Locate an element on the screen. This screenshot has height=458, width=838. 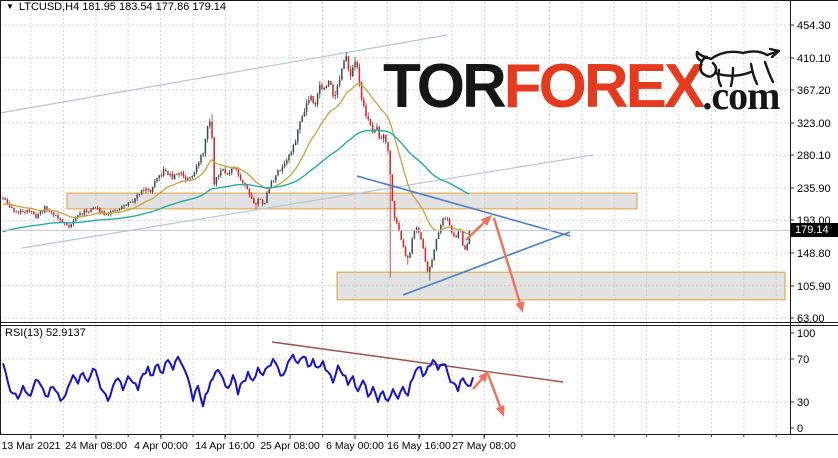
svg-text: 14 Apr 16:00 is located at coordinates (225, 446).